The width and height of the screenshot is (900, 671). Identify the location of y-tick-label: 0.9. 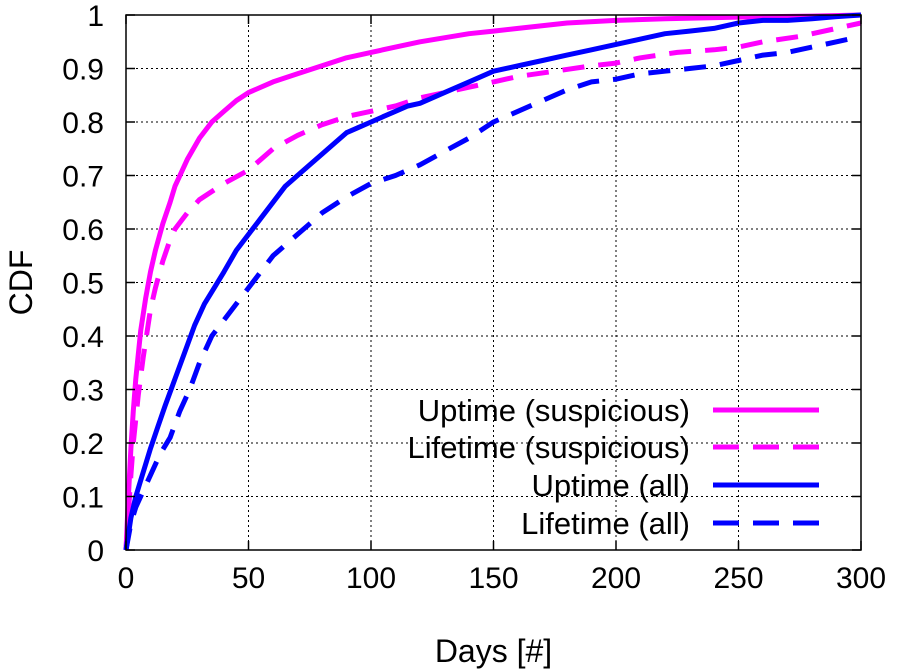
(83, 70).